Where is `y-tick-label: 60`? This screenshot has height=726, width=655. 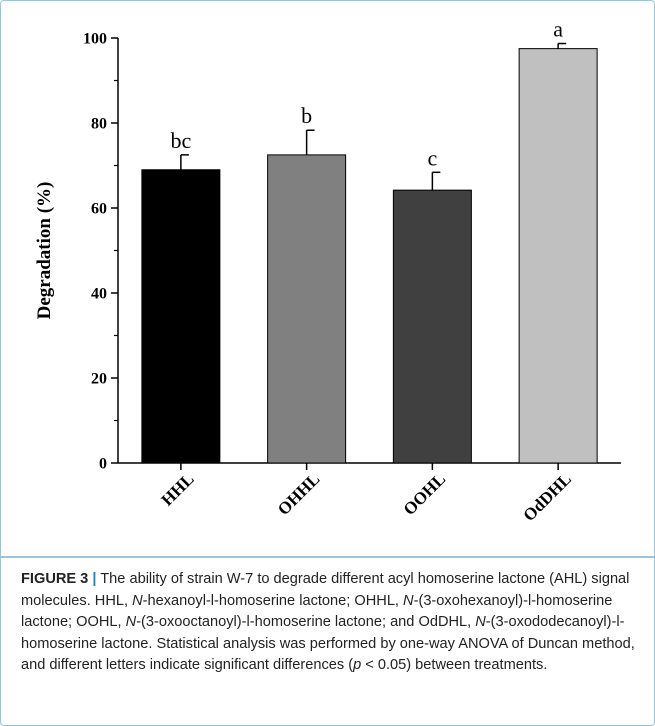
y-tick-label: 60 is located at coordinates (99, 209).